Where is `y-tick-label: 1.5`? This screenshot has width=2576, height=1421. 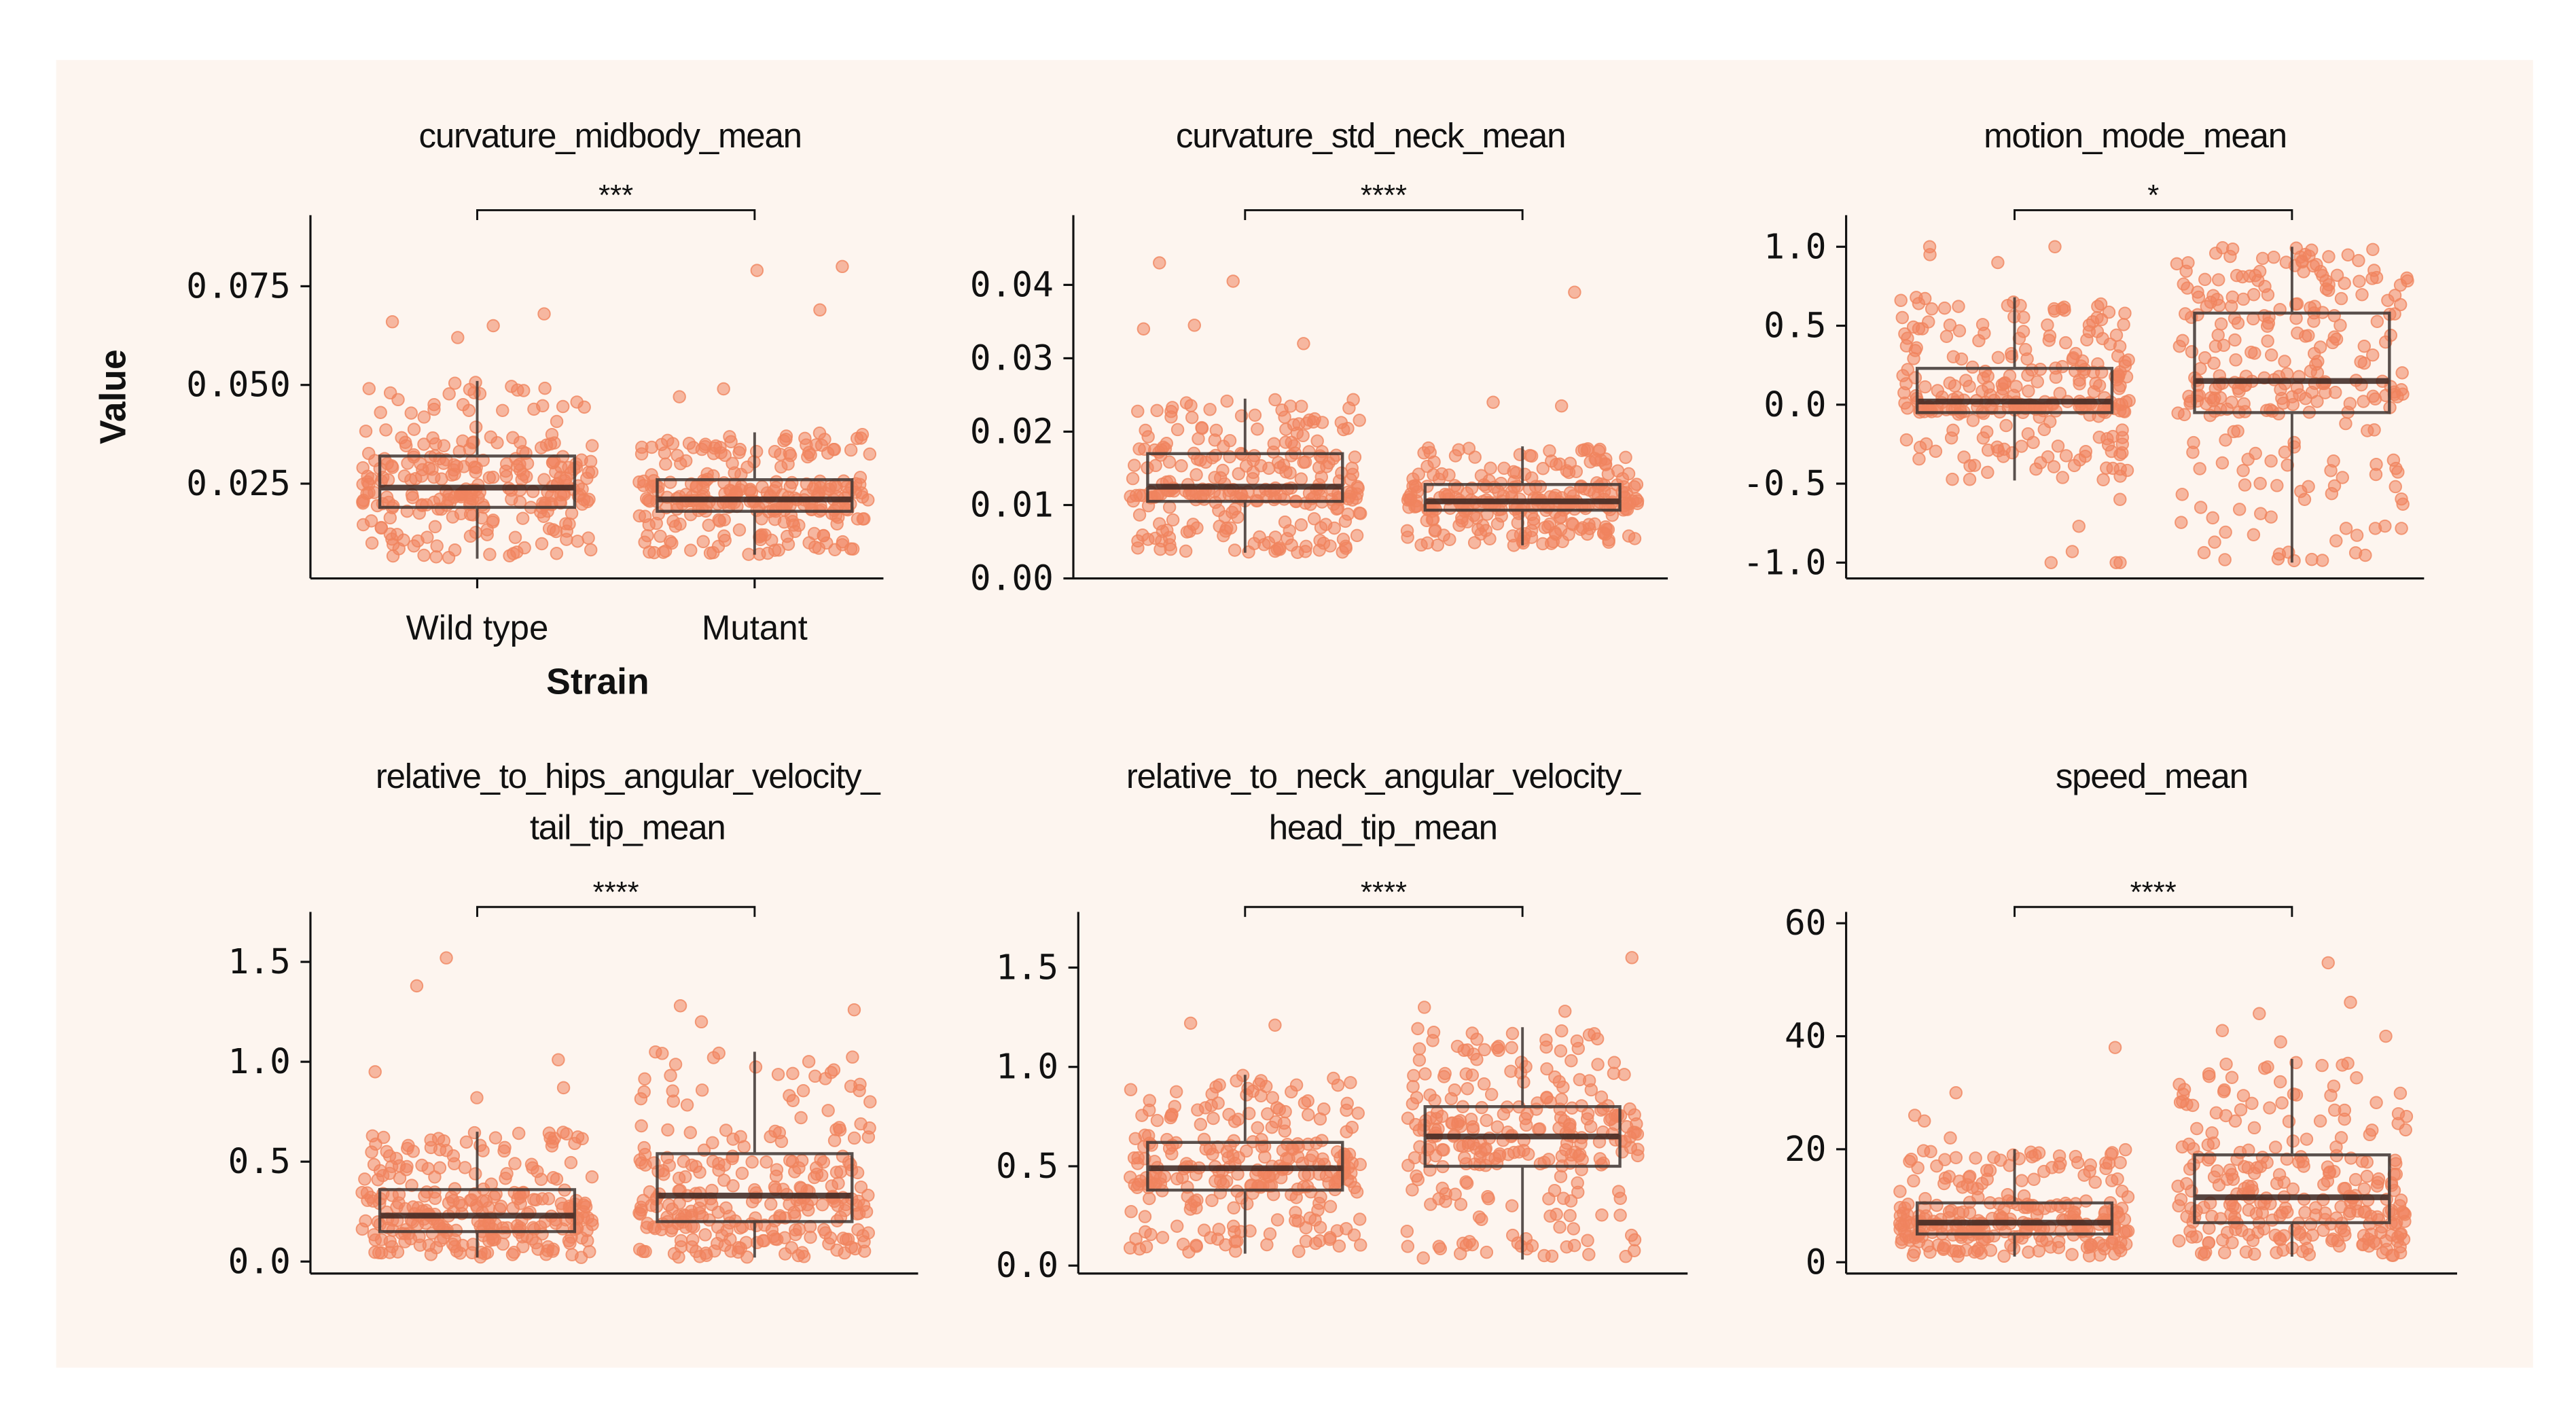 y-tick-label: 1.5 is located at coordinates (1027, 968).